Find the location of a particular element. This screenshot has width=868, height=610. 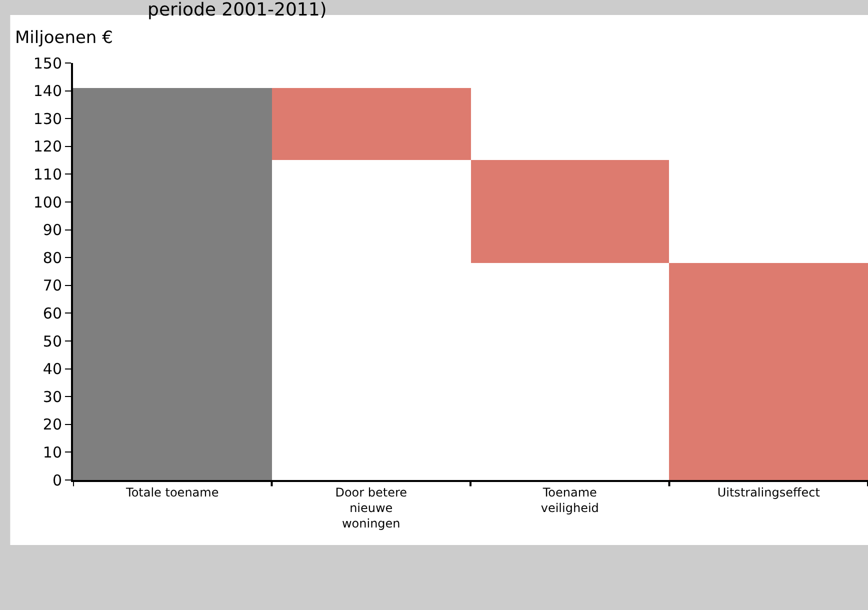

y-tick-label: 150 is located at coordinates (47, 63).